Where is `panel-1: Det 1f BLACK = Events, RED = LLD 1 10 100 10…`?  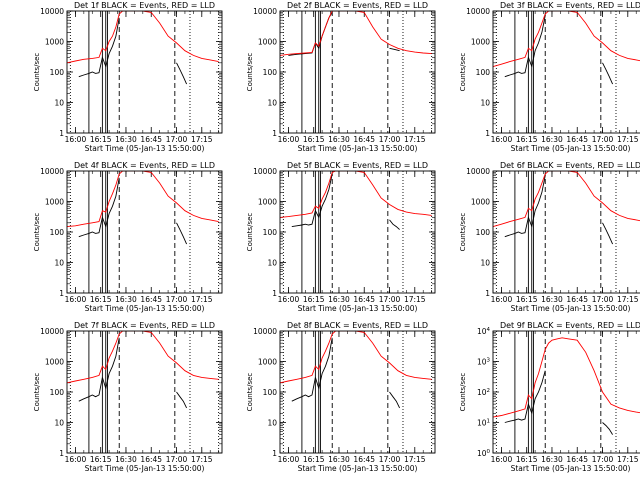
panel-1: Det 1f BLACK = Events, RED = LLD 1 10 100 10… is located at coordinates (128, 77).